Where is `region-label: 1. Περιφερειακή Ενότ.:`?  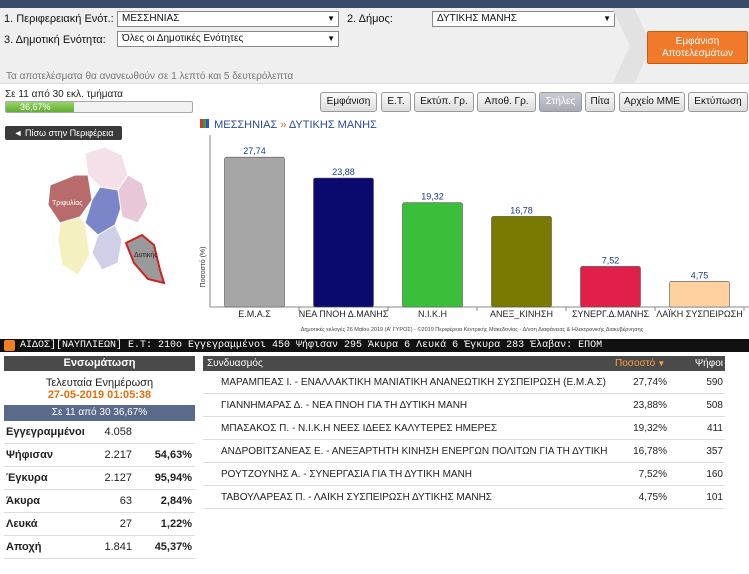
region-label: 1. Περιφερειακή Ενότ.: is located at coordinates (59, 19).